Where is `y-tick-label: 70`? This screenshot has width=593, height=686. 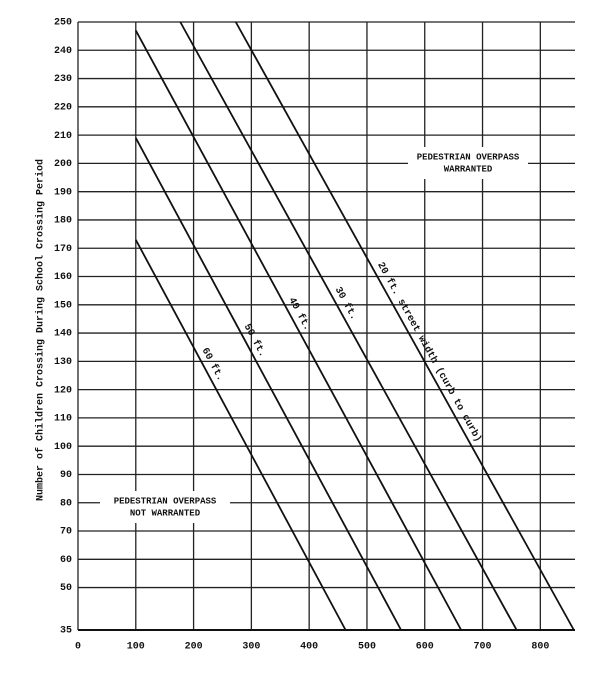 y-tick-label: 70 is located at coordinates (66, 532).